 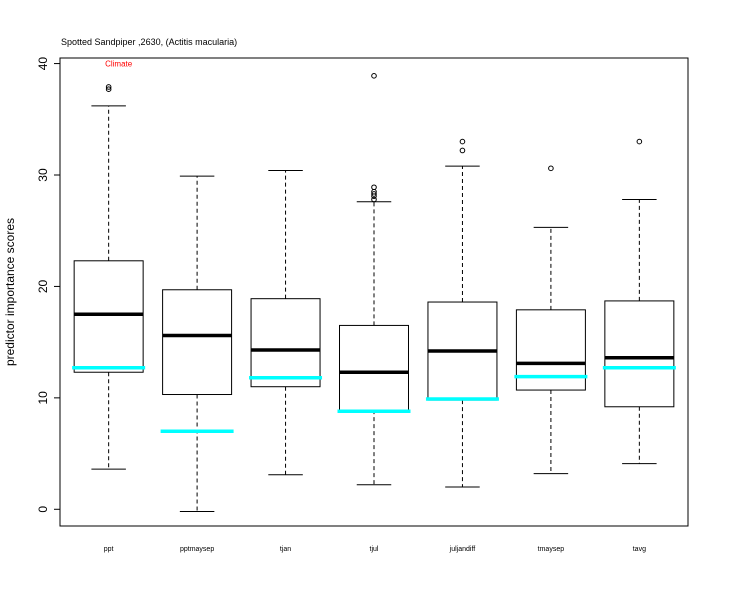 I want to click on climate-annotation: Climate, so click(x=119, y=64).